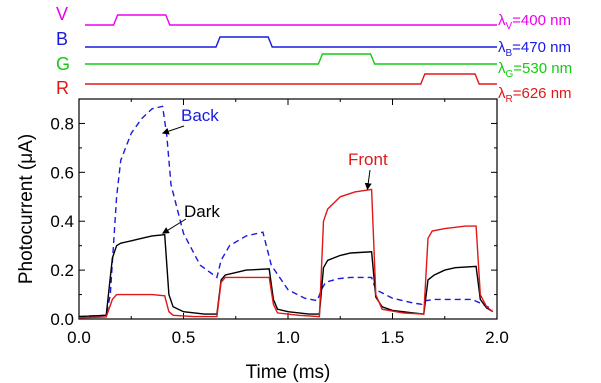 The height and width of the screenshot is (383, 601). What do you see at coordinates (62, 88) in the screenshot?
I see `channel-R-letter: R` at bounding box center [62, 88].